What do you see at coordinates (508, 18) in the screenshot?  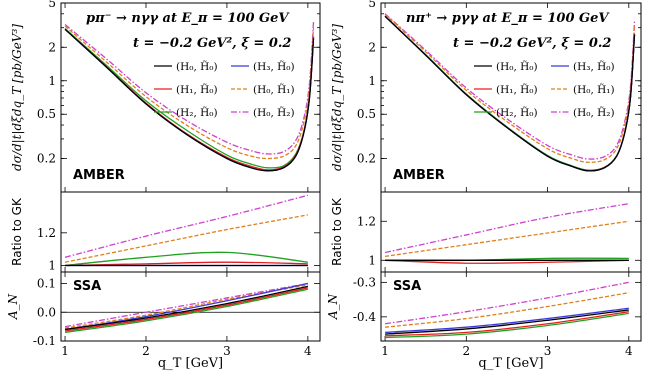 I see `process-title: nπ⁺ → pγγ at E_π = 100 GeV` at bounding box center [508, 18].